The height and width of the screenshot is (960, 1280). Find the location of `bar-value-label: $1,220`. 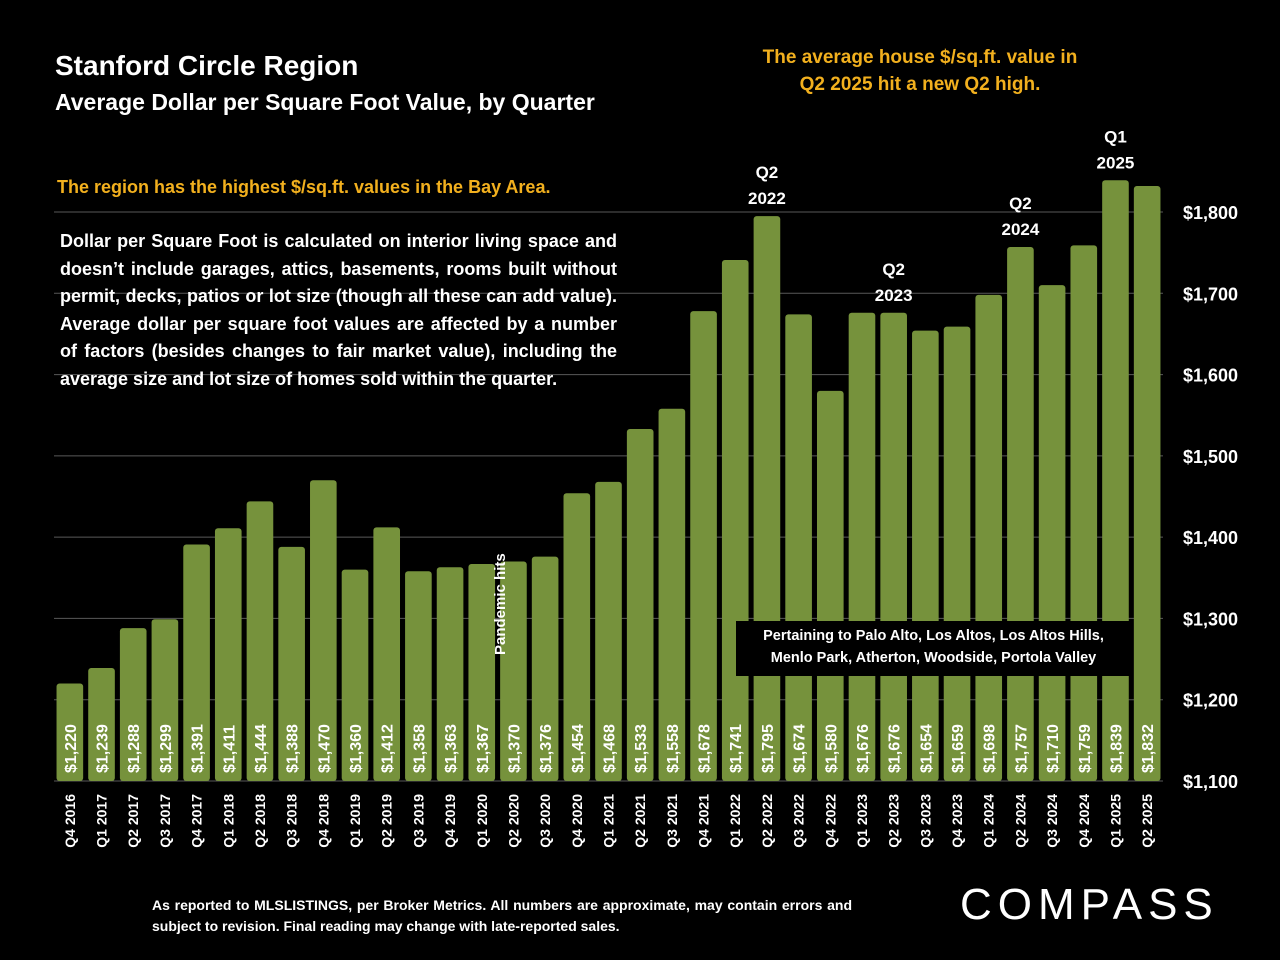

bar-value-label: $1,220 is located at coordinates (71, 748).